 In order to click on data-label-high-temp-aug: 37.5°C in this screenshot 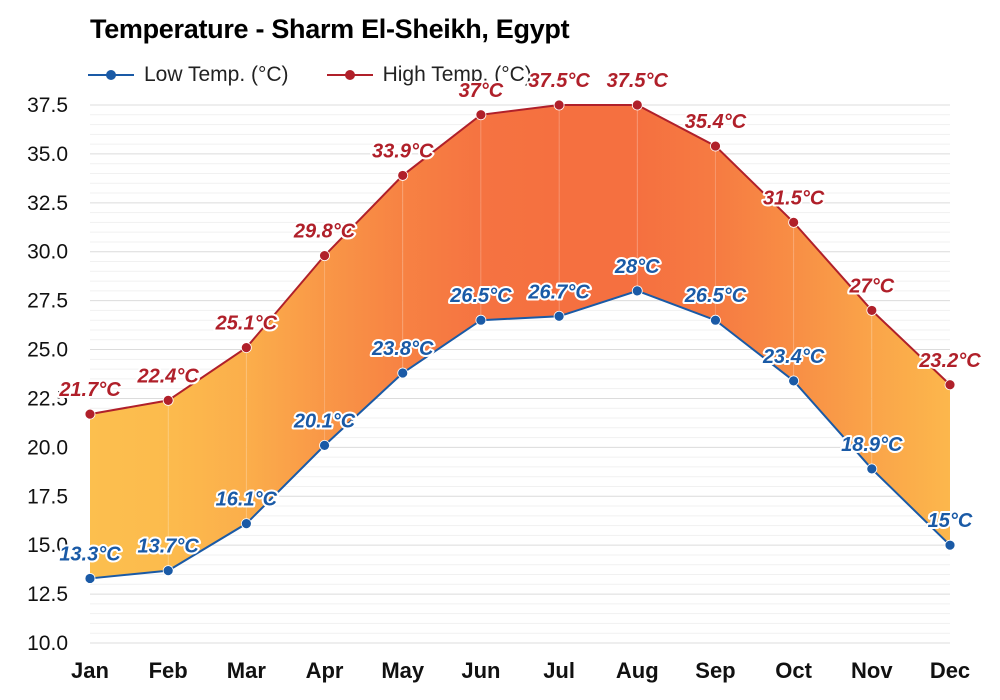, I will do `click(638, 81)`.